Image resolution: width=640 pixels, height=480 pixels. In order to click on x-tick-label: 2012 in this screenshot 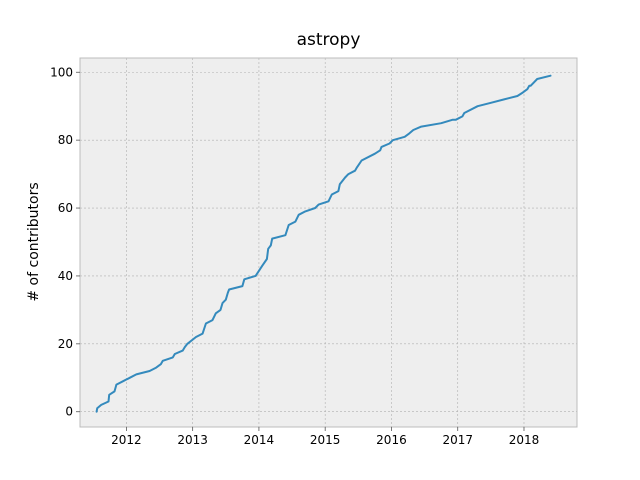, I will do `click(126, 440)`.